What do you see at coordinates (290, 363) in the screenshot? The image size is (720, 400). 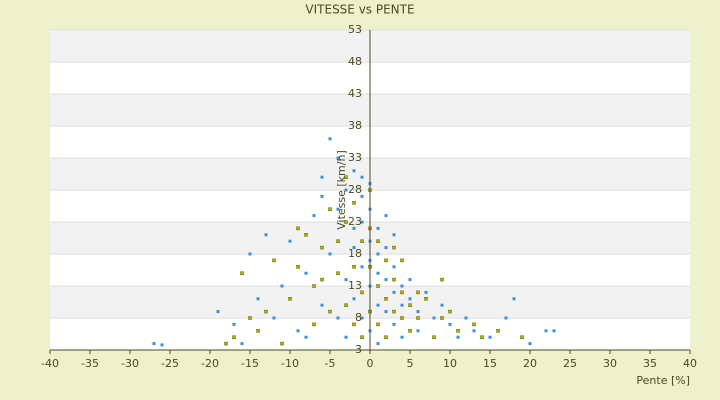 I see `x-tick-label: -10` at bounding box center [290, 363].